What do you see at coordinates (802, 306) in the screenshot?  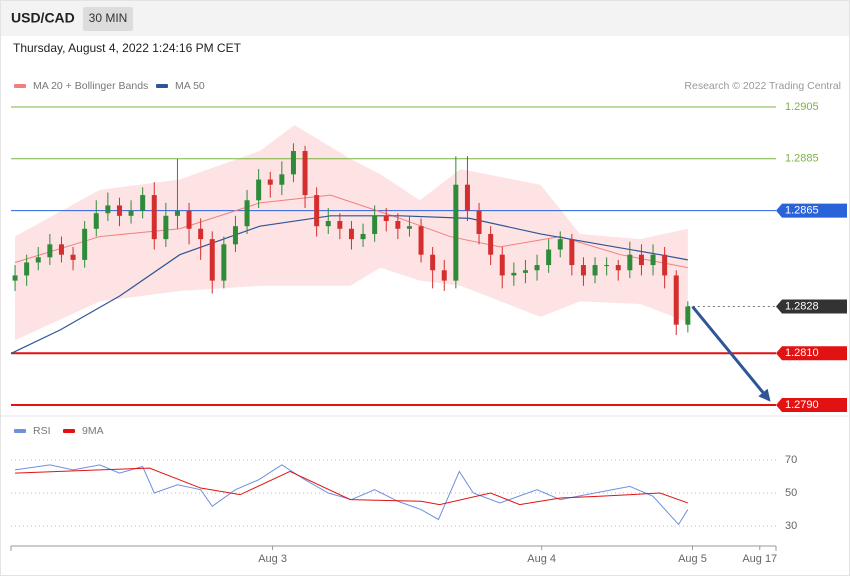 I see `level-label: 1.2828` at bounding box center [802, 306].